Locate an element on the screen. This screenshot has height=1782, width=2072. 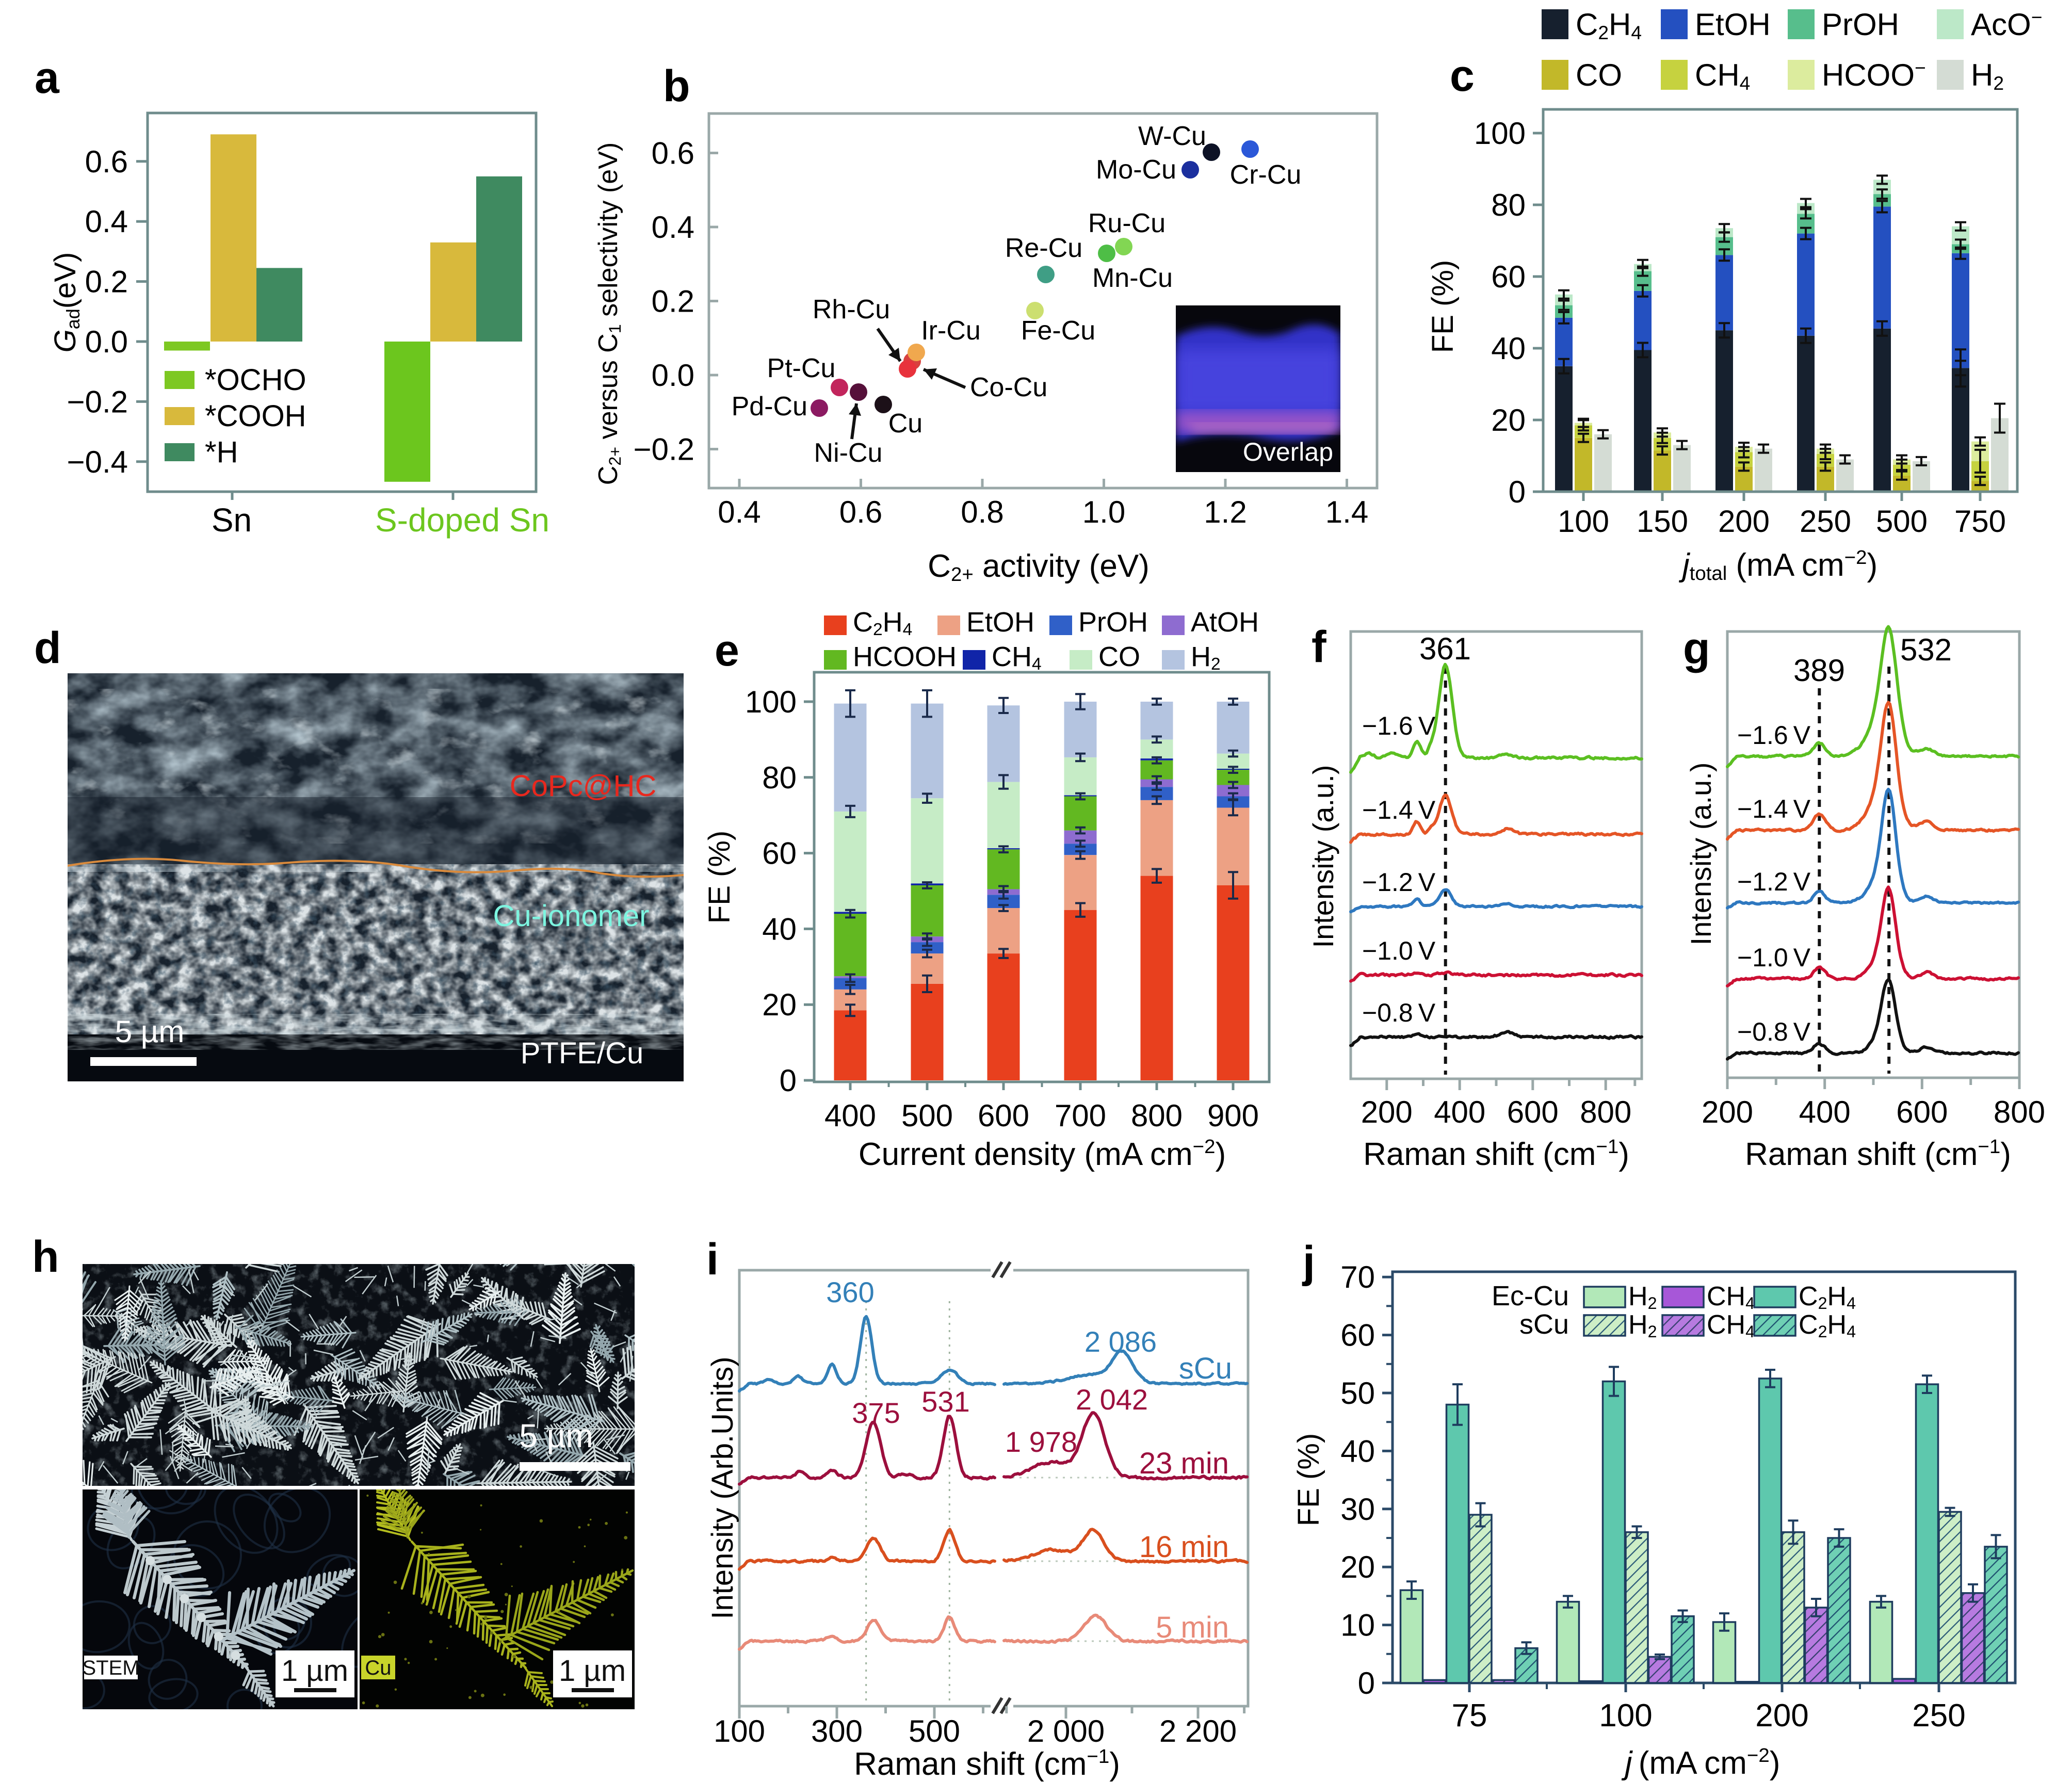
svg-text: Rh-Cu is located at coordinates (851, 310).